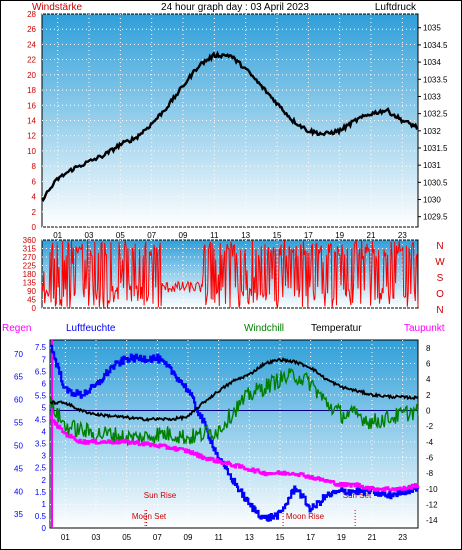 This screenshot has width=462, height=550. What do you see at coordinates (31, 136) in the screenshot?
I see `wind-y-tick-label: 12` at bounding box center [31, 136].